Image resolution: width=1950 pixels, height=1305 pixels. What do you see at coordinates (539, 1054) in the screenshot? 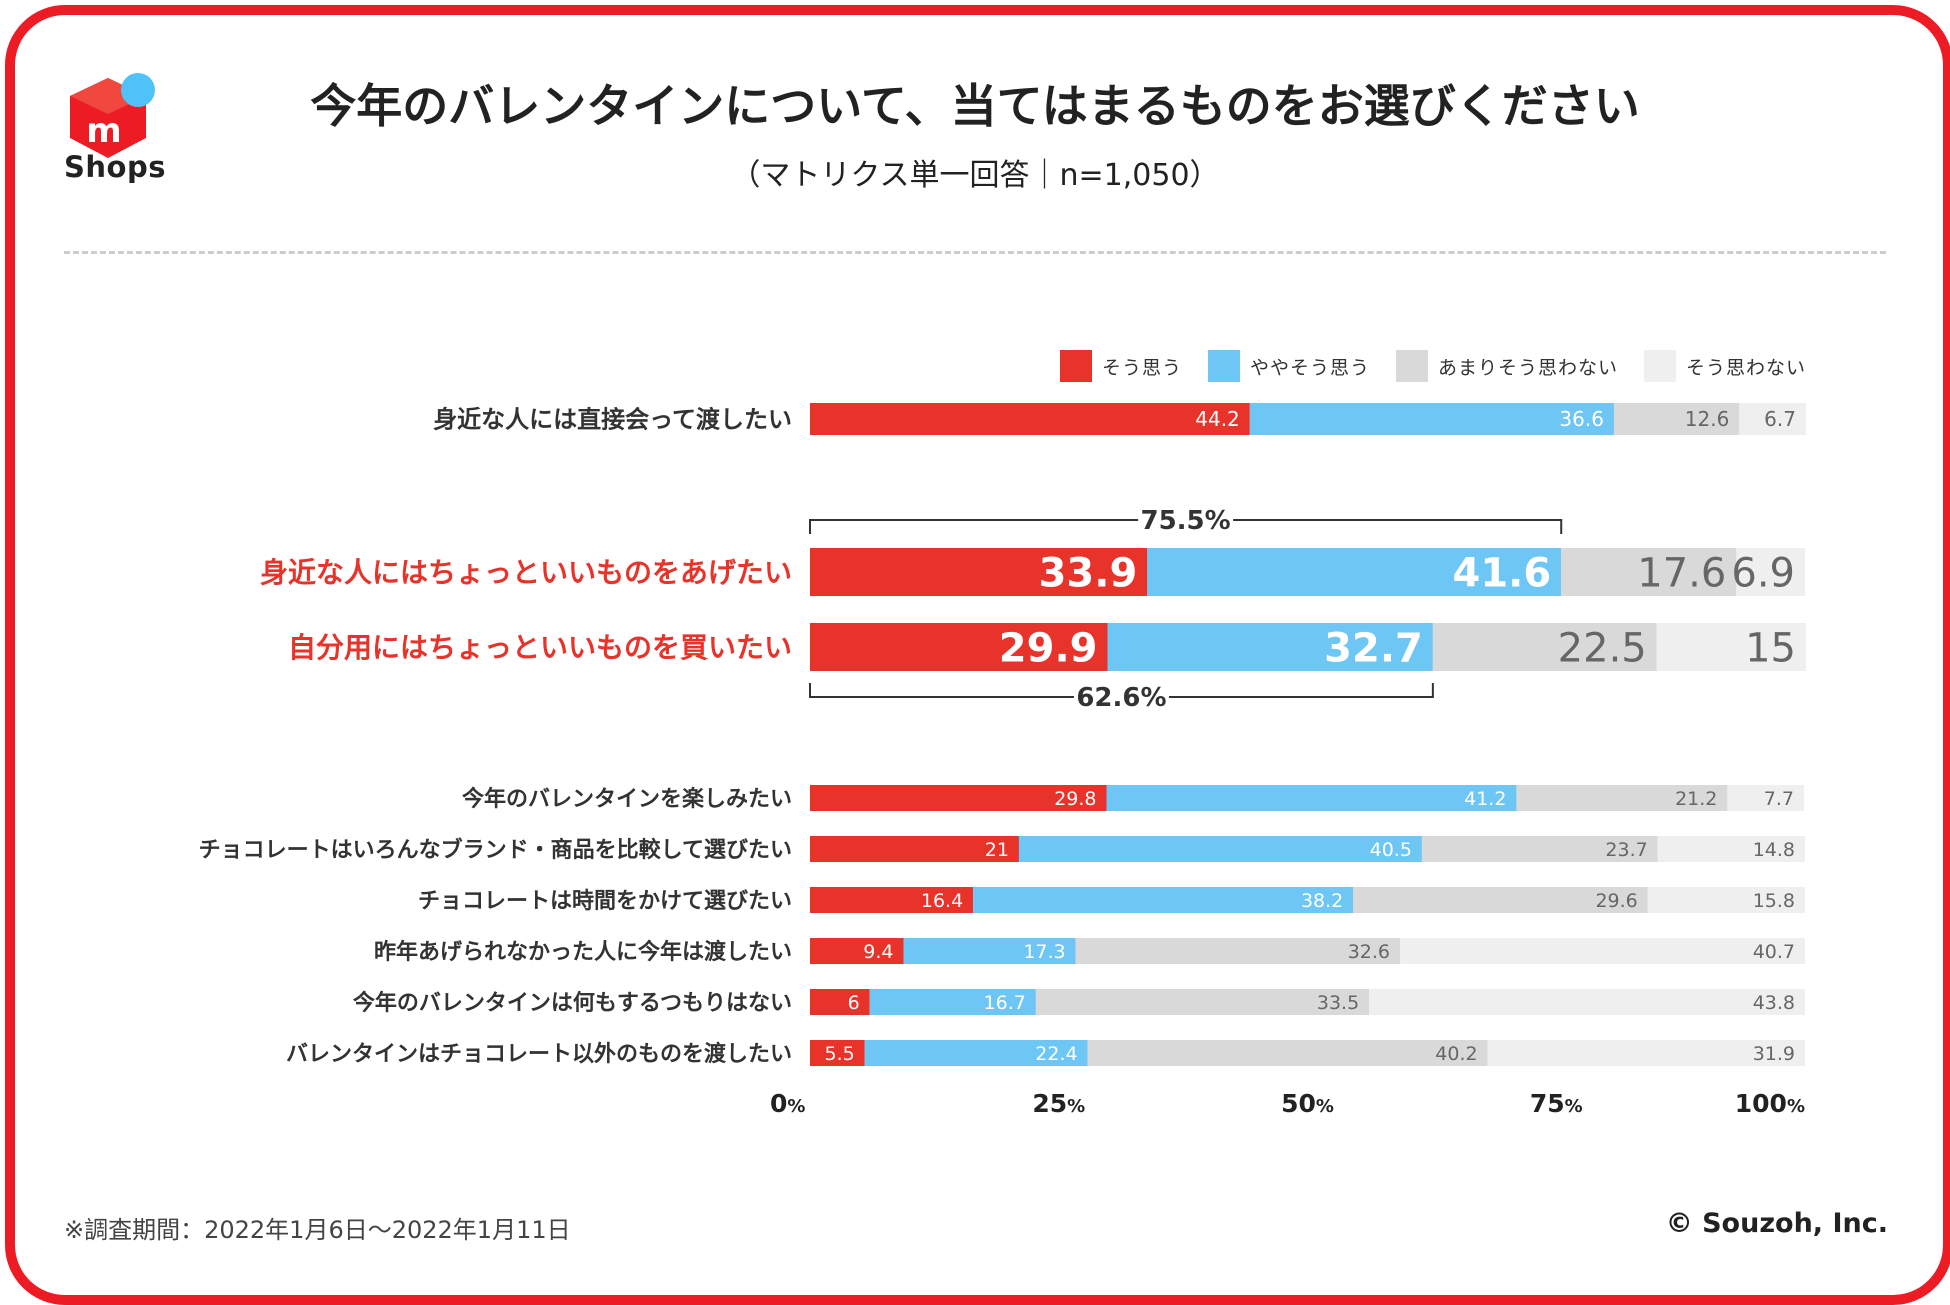
I see `category-label: バレンタインはチョコレート以外のものを渡したい` at bounding box center [539, 1054].